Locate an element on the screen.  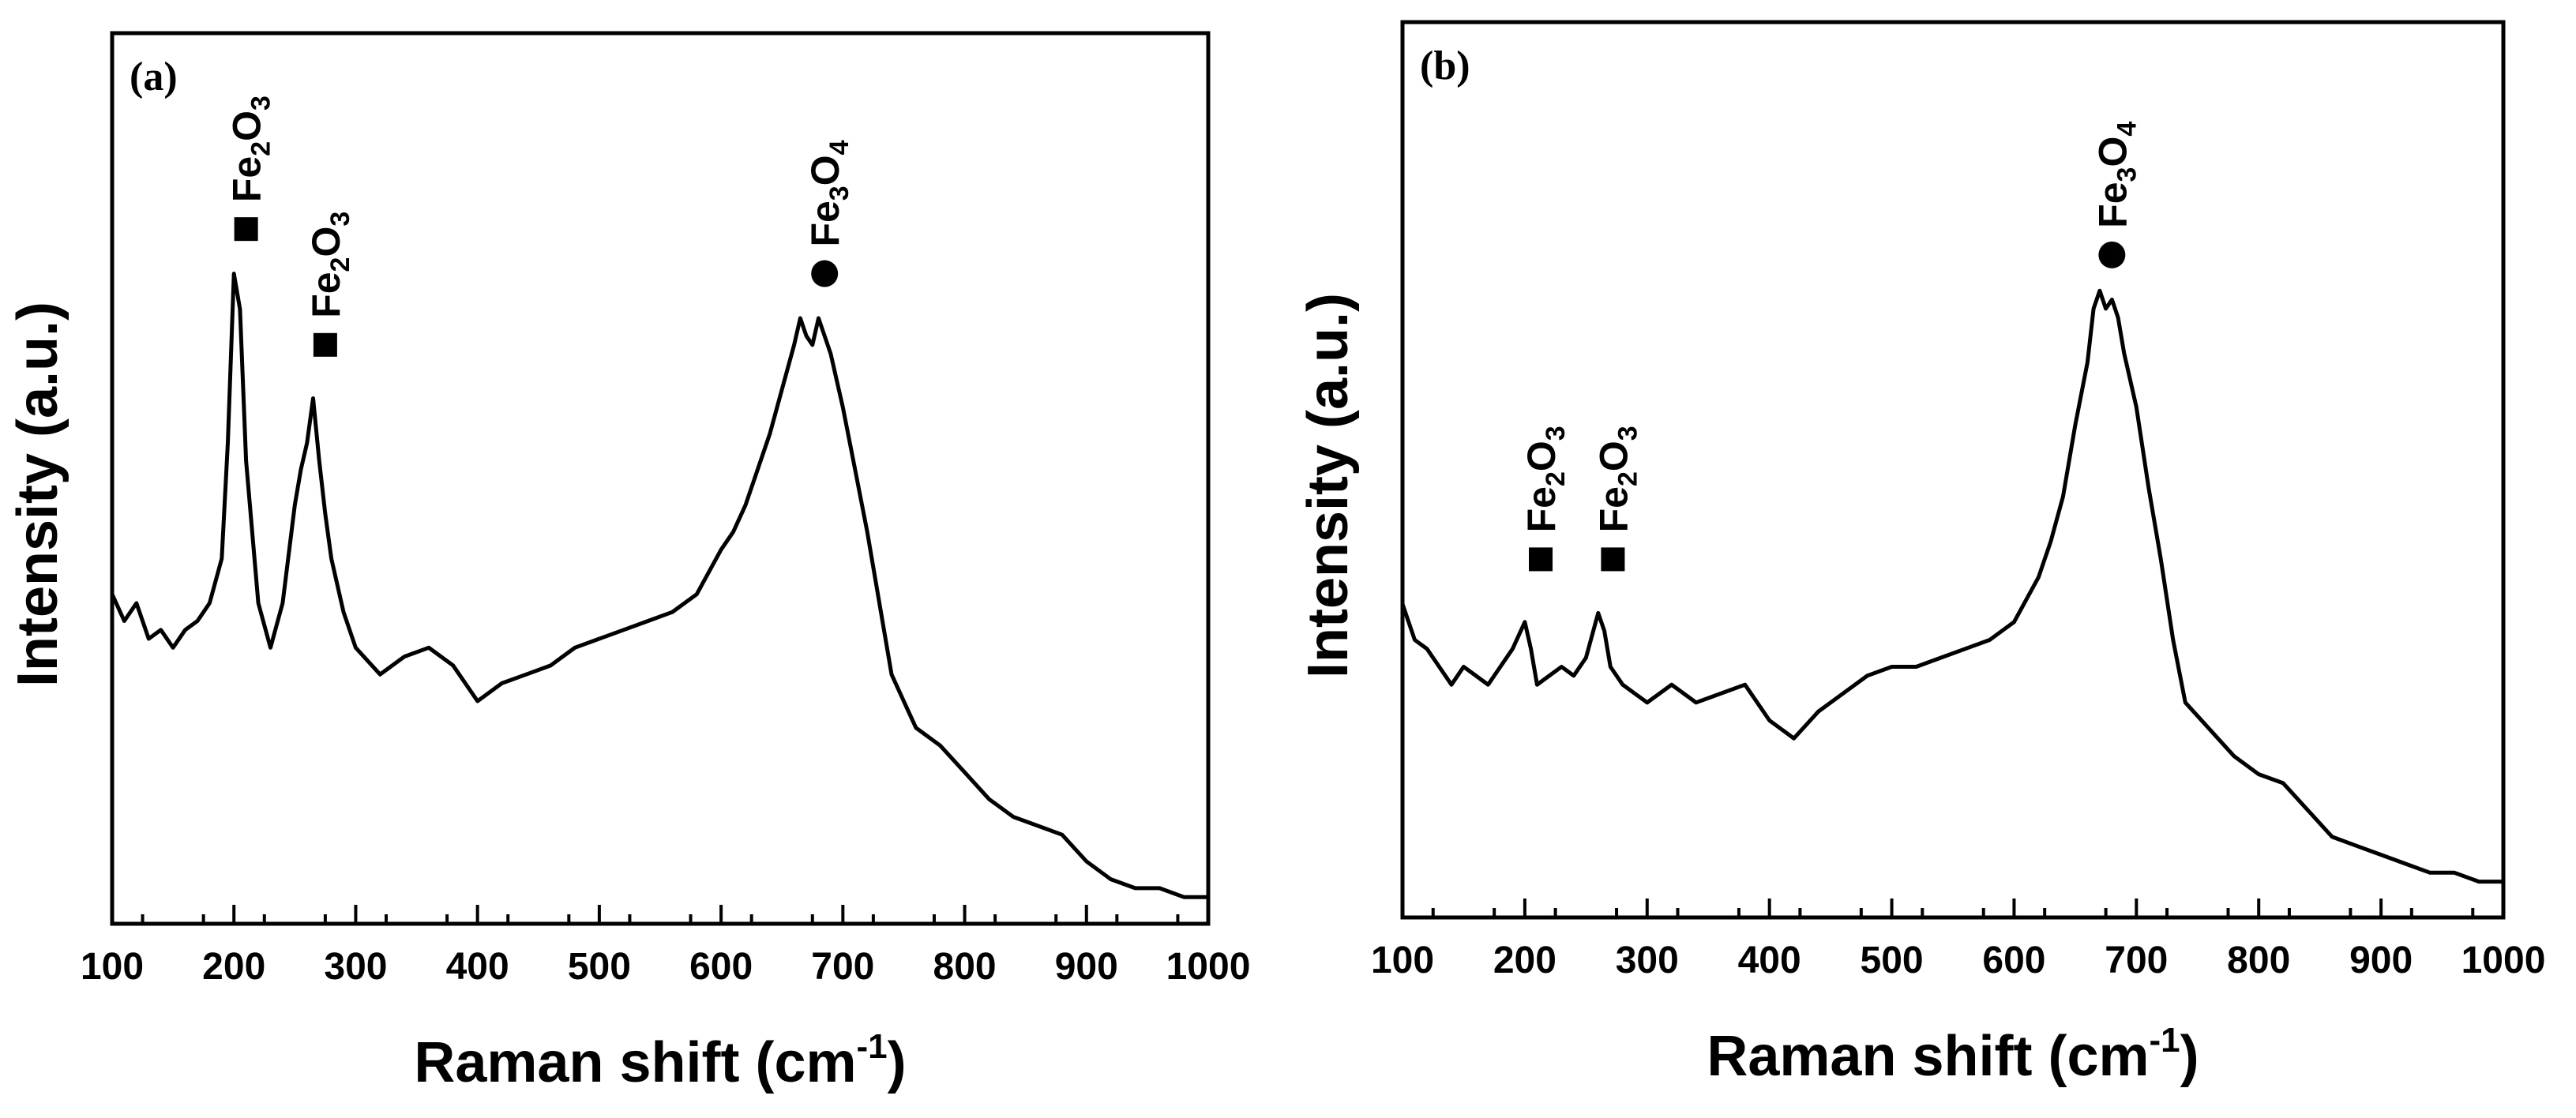
panel-label: (b) is located at coordinates (1445, 65).